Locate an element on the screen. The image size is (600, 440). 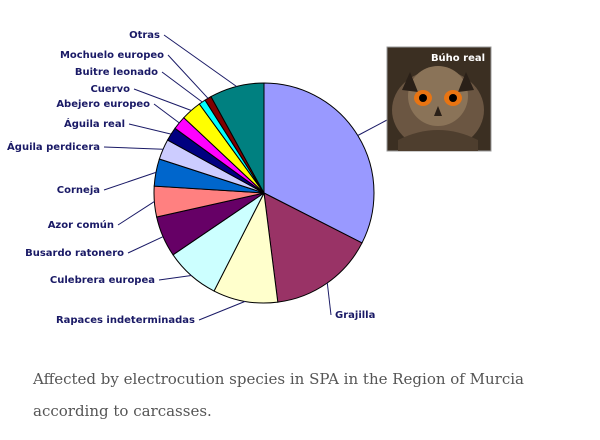
slice-label: Rapaces indeterminadas is located at coordinates (125, 320).